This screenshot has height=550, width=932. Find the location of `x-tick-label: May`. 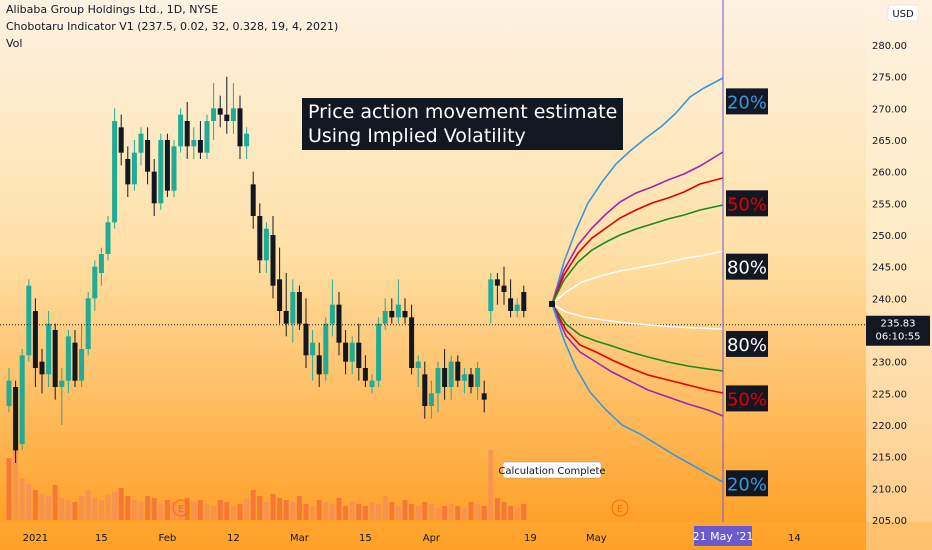

x-tick-label: May is located at coordinates (596, 538).